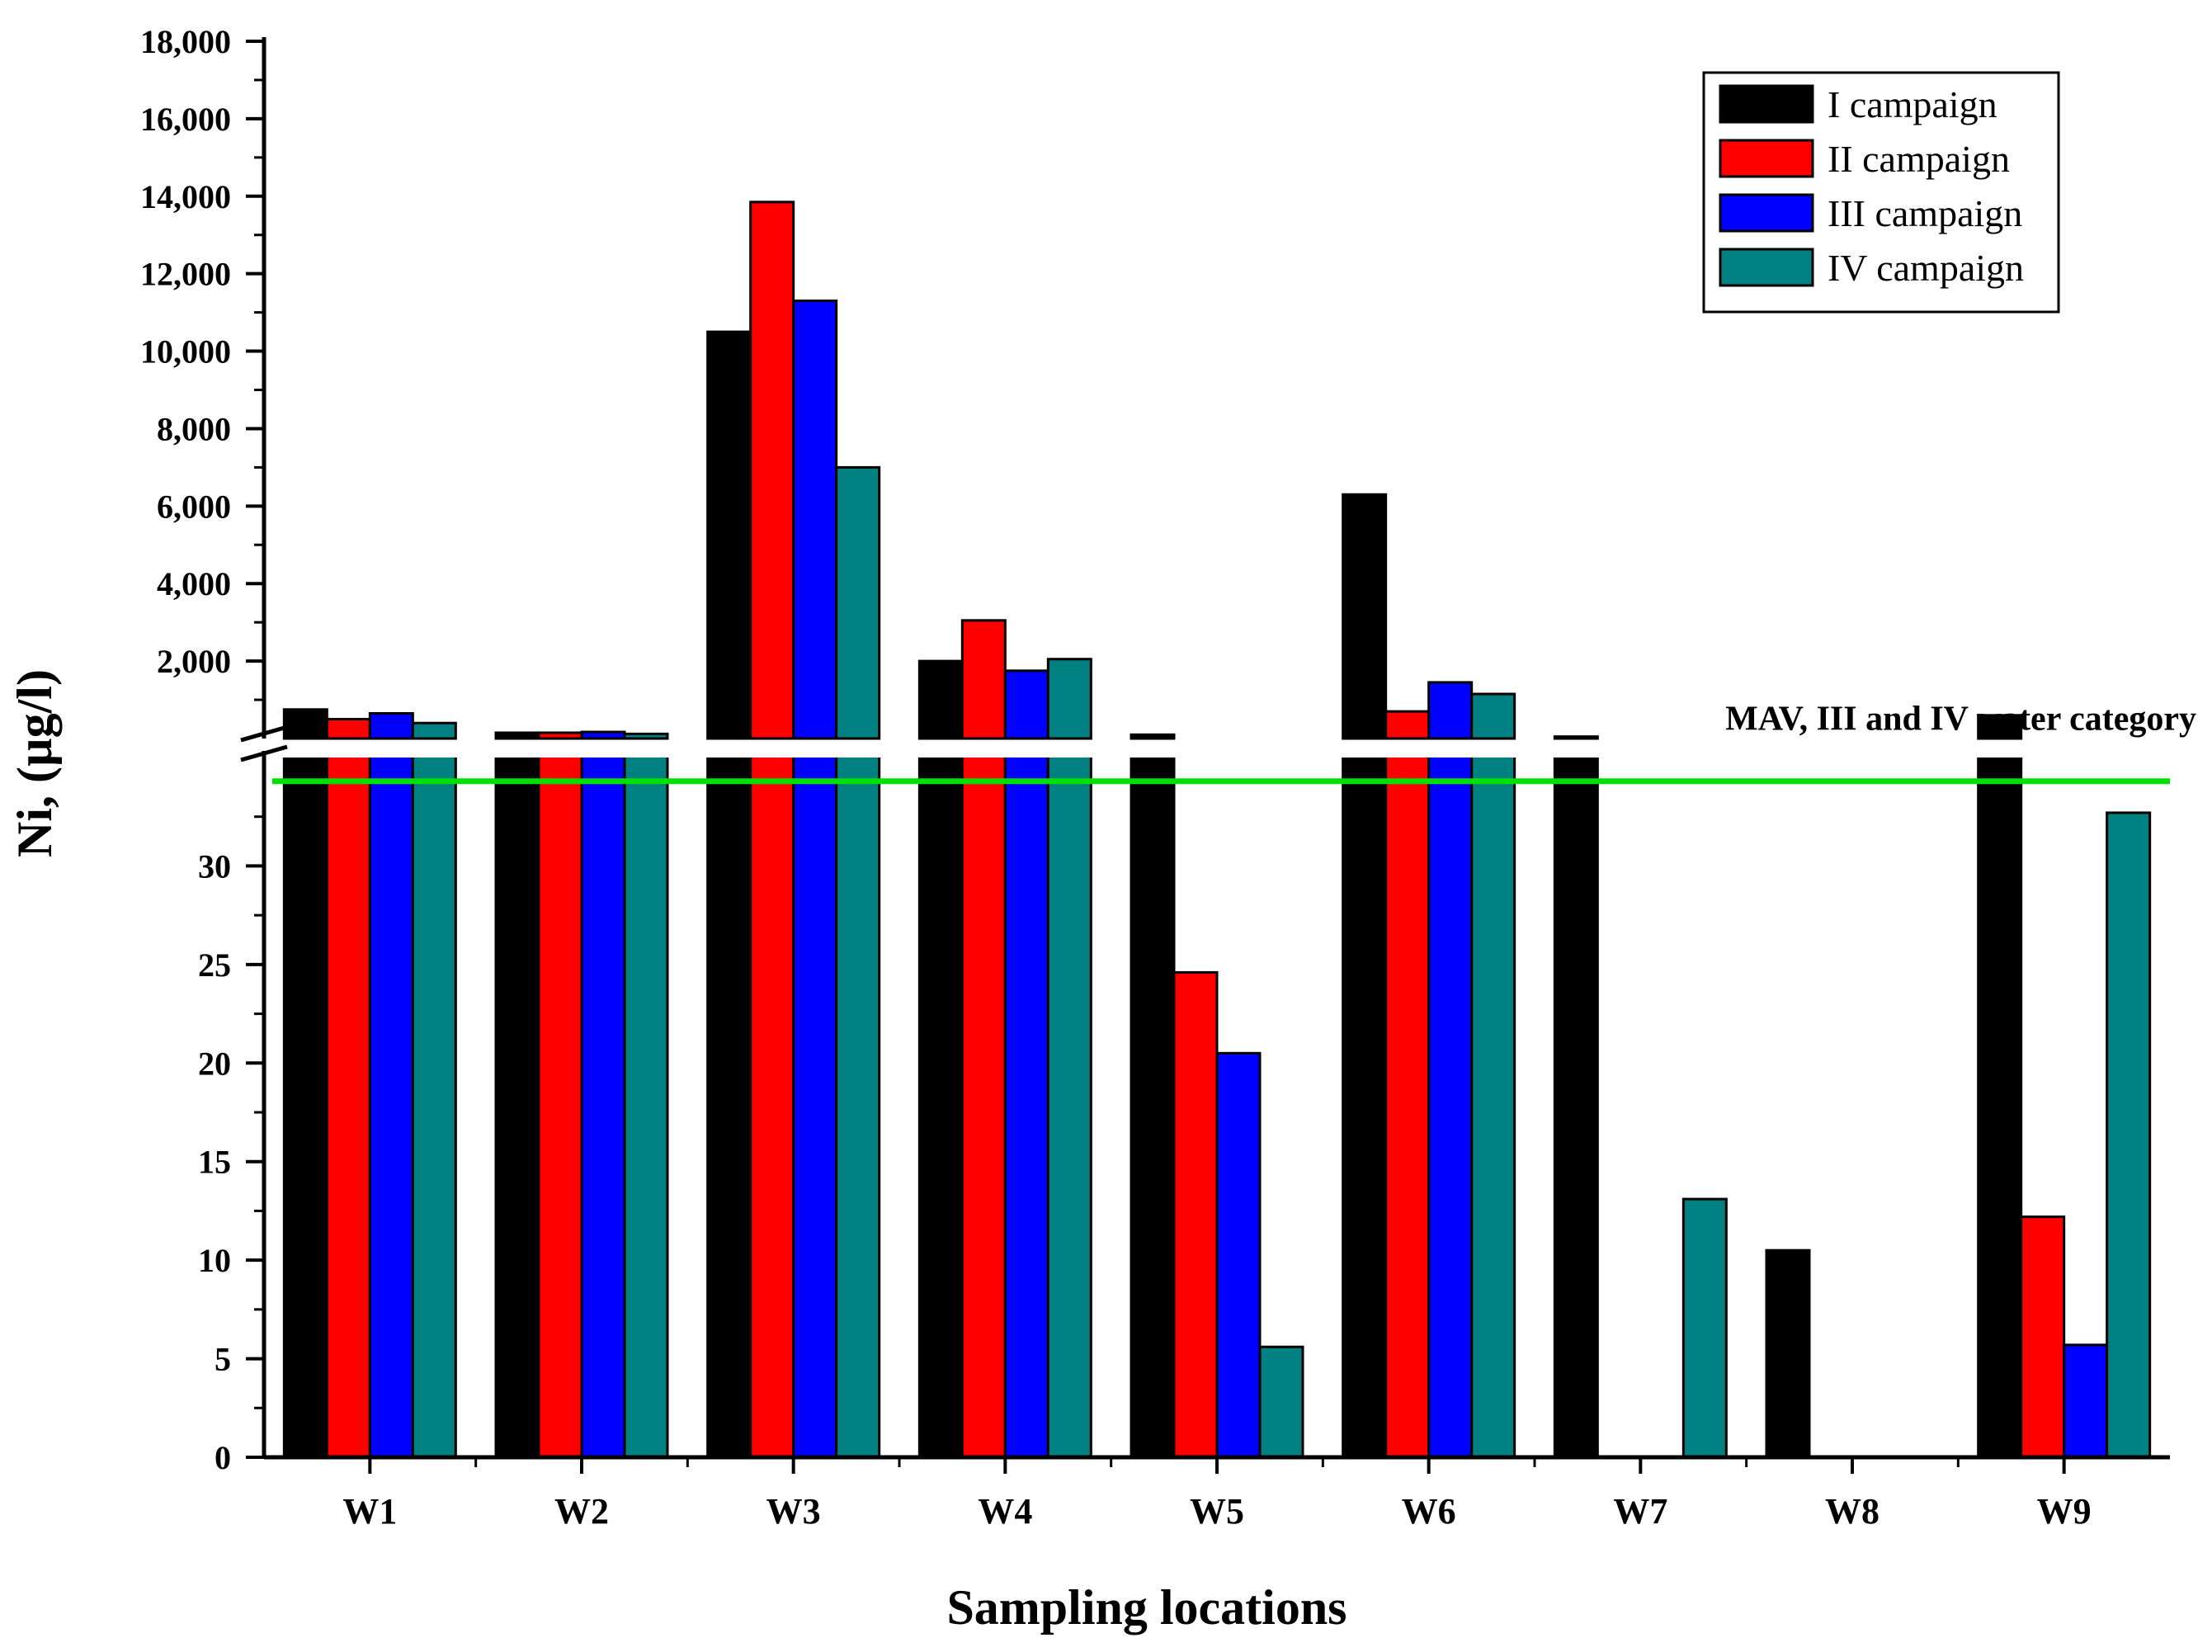 This screenshot has width=2212, height=1652. What do you see at coordinates (264, 734) in the screenshot?
I see `axis-break-mark-upper` at bounding box center [264, 734].